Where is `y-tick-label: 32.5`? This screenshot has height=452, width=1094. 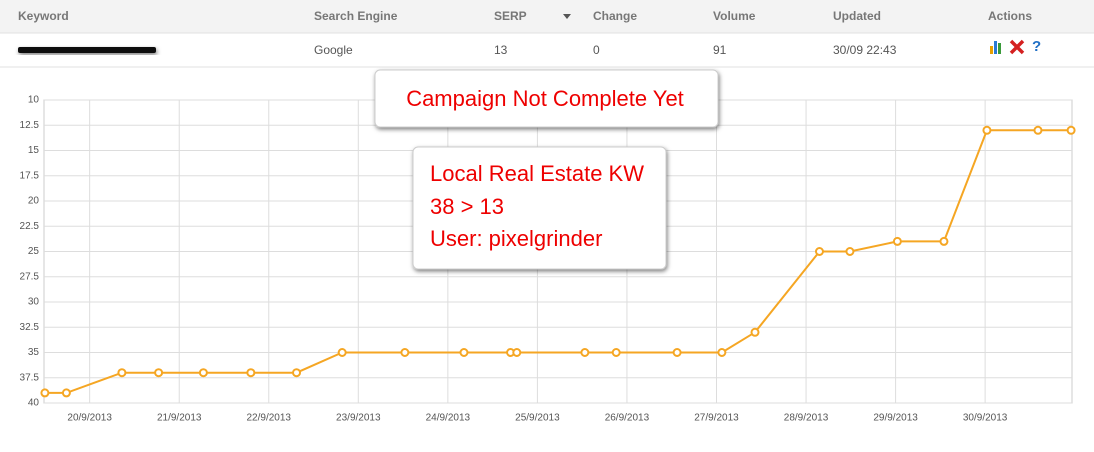
y-tick-label: 32.5 is located at coordinates (30, 327).